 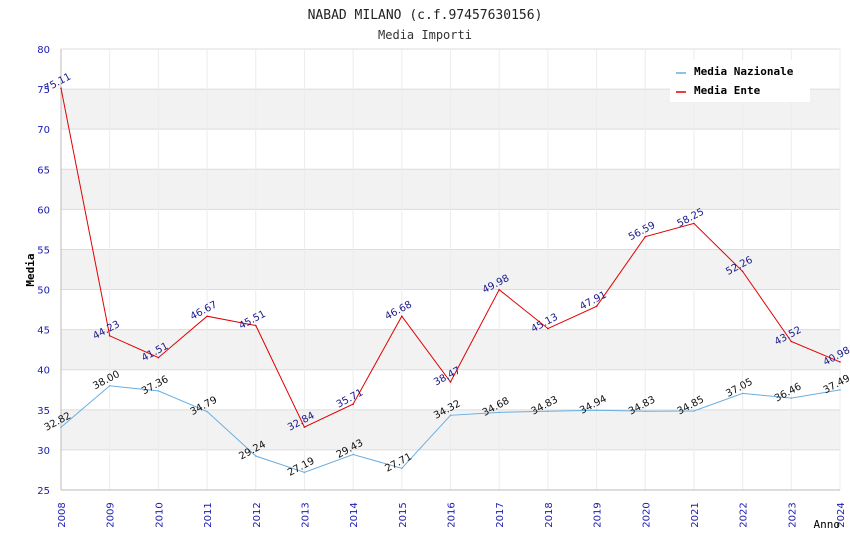 I want to click on y-tick-label: 35, so click(x=43, y=411).